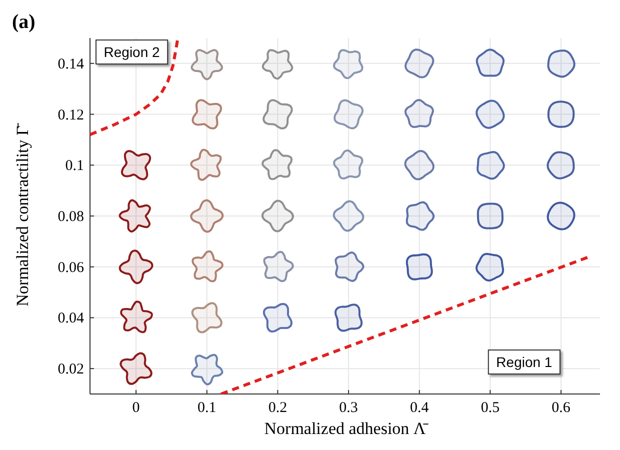 The image size is (620, 450). What do you see at coordinates (71, 318) in the screenshot?
I see `y-tick-label: 0.04` at bounding box center [71, 318].